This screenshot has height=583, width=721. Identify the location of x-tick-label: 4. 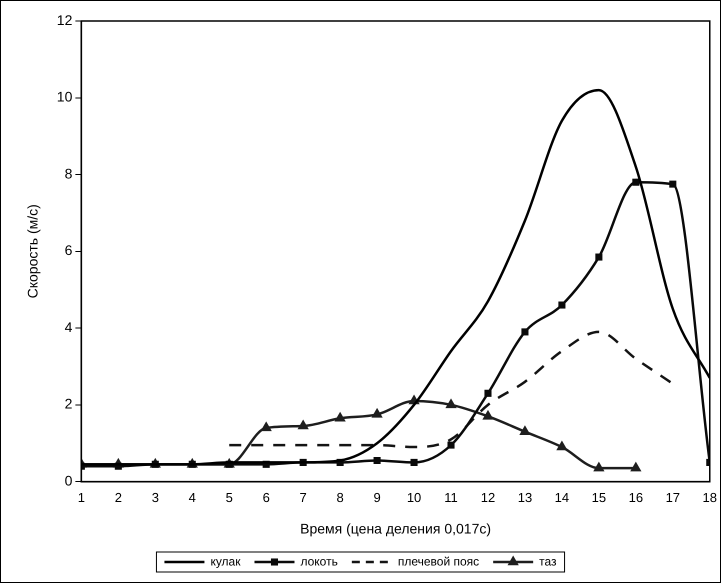
(192, 497).